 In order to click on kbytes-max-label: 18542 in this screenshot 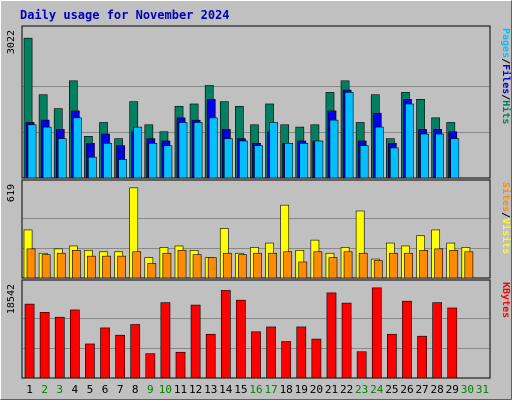, I will do `click(11, 299)`.